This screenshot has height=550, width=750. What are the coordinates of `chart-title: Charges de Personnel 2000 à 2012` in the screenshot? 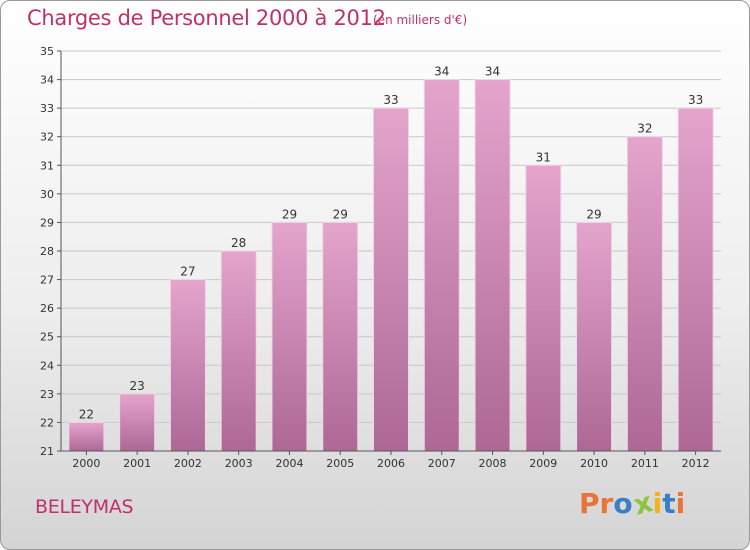 It's located at (206, 18).